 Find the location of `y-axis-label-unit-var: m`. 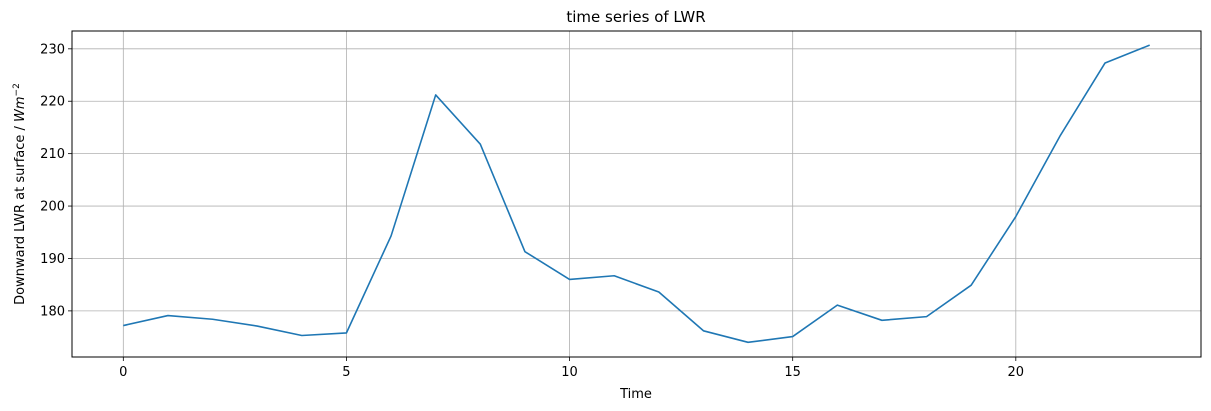

y-axis-label-unit-var: m is located at coordinates (20, 102).